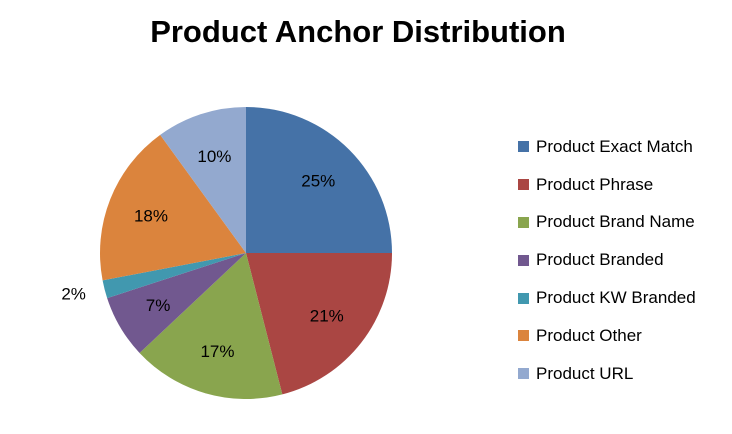  What do you see at coordinates (358, 31) in the screenshot?
I see `chart-title: Product Anchor Distribution` at bounding box center [358, 31].